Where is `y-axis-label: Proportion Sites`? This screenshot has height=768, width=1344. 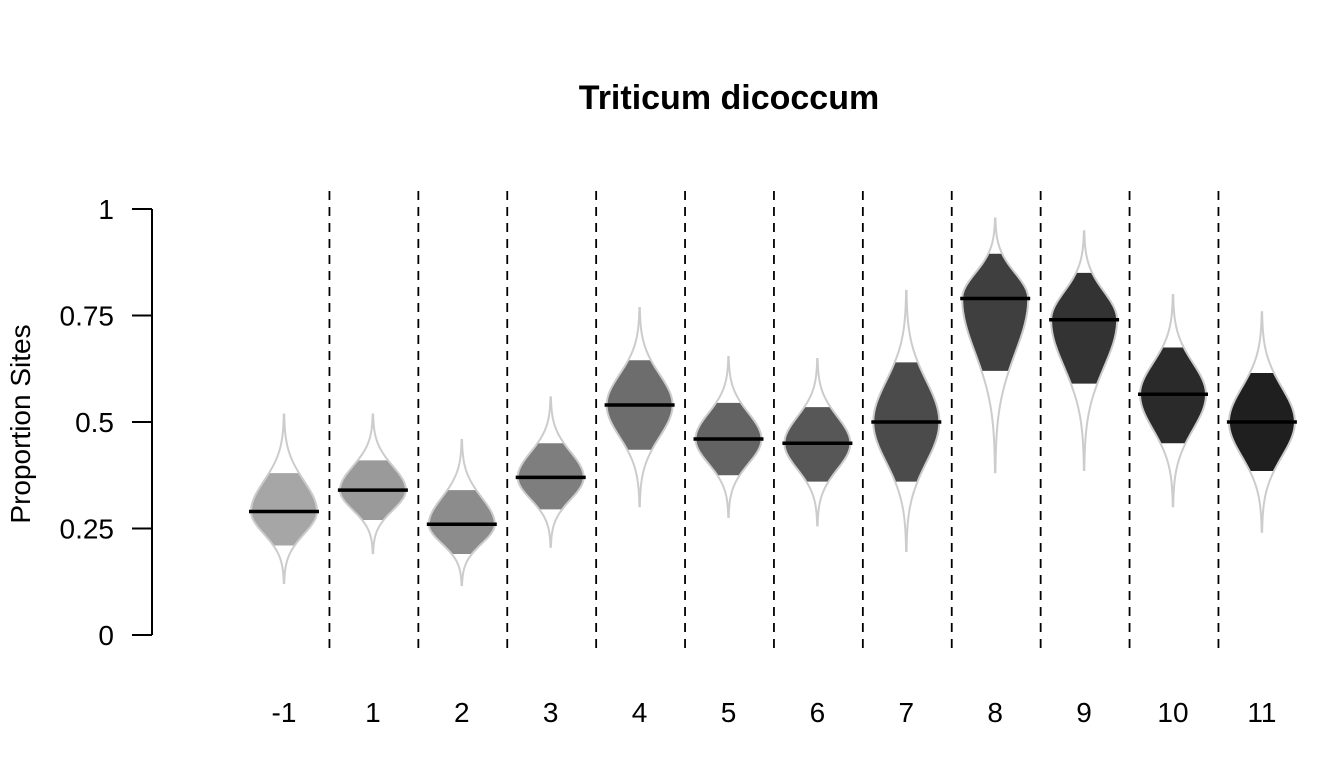
y-axis-label: Proportion Sites is located at coordinates (20, 423).